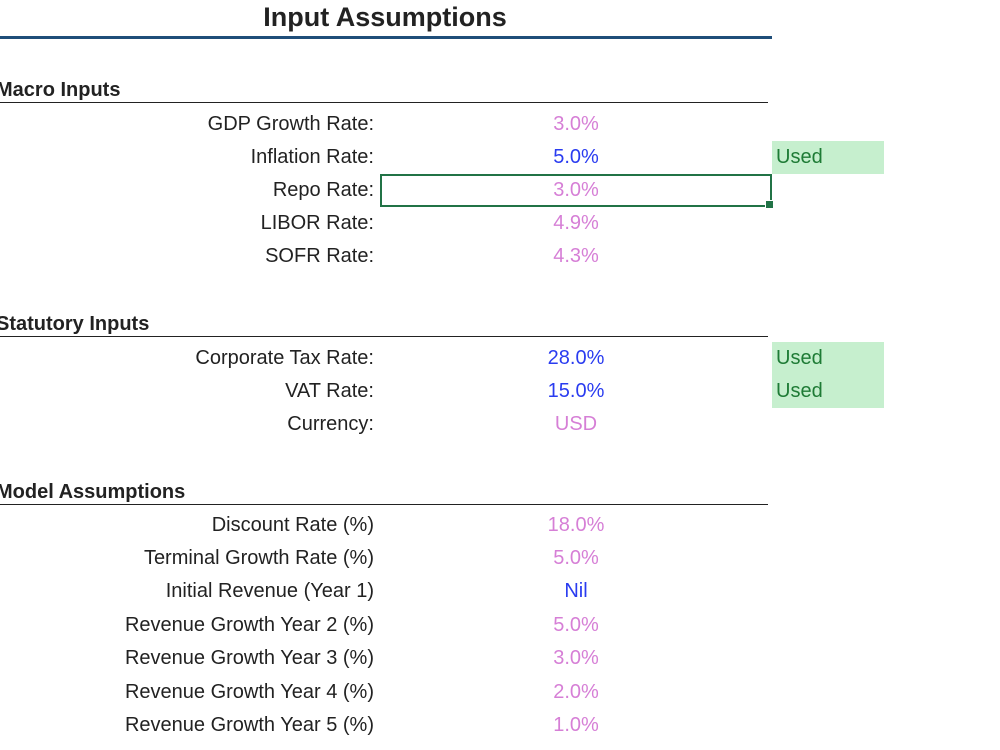  What do you see at coordinates (317, 223) in the screenshot?
I see `label-cell: LIBOR Rate:` at bounding box center [317, 223].